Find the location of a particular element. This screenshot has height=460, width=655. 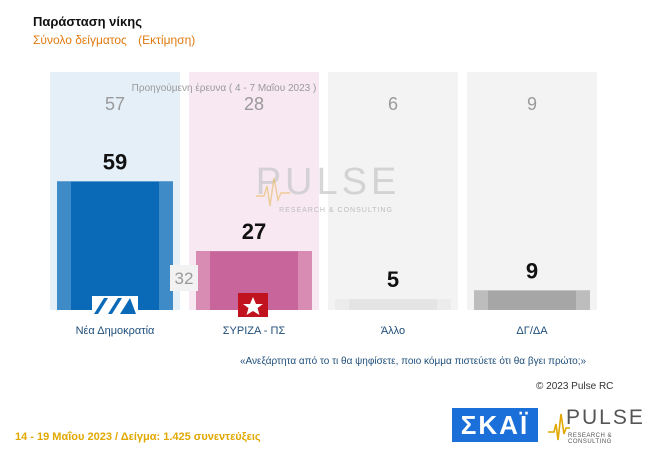

page-title: Παράσταση νίκης is located at coordinates (87, 21).